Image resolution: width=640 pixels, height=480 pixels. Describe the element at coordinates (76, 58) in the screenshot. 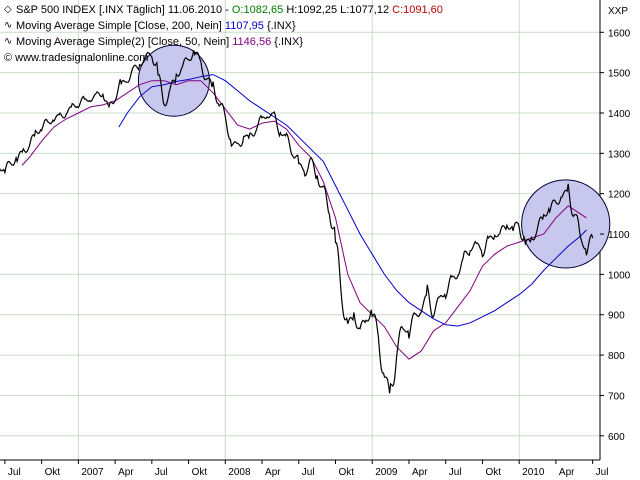

I see `watermark-text: © www.tradesignalonline.com` at that location.